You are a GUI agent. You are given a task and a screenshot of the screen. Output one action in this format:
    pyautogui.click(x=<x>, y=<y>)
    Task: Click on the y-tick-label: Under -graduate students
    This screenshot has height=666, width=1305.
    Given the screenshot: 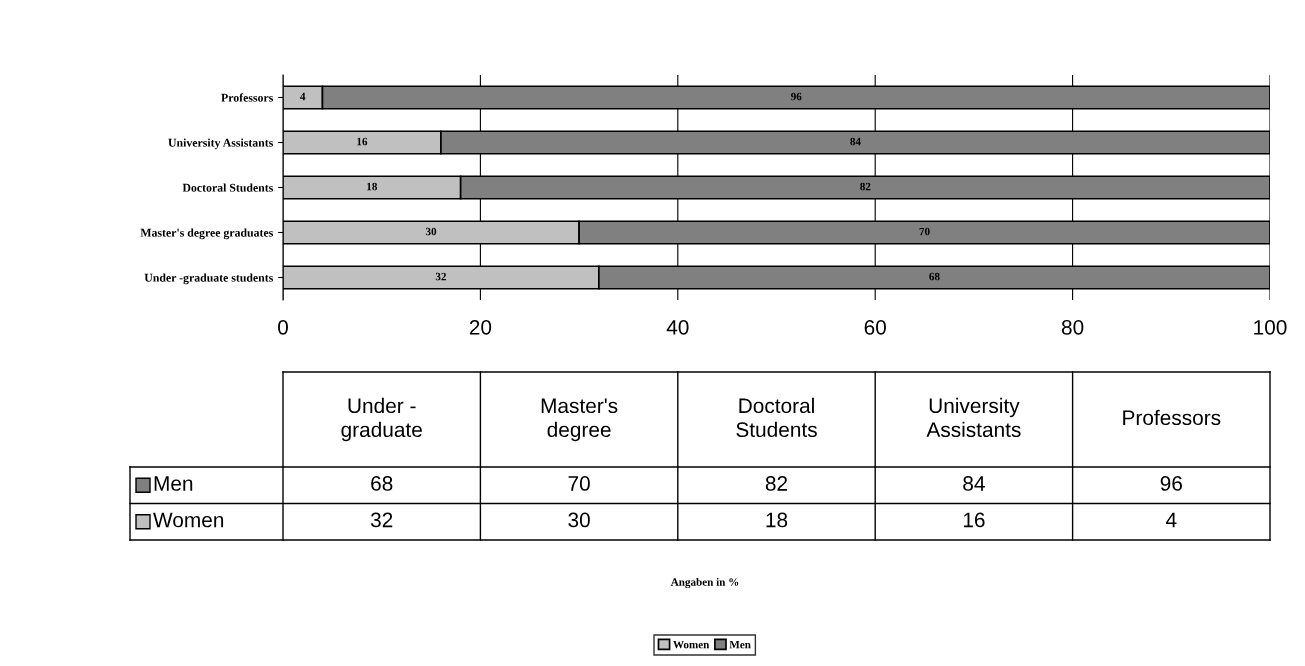 What is the action you would take?
    pyautogui.click(x=208, y=279)
    